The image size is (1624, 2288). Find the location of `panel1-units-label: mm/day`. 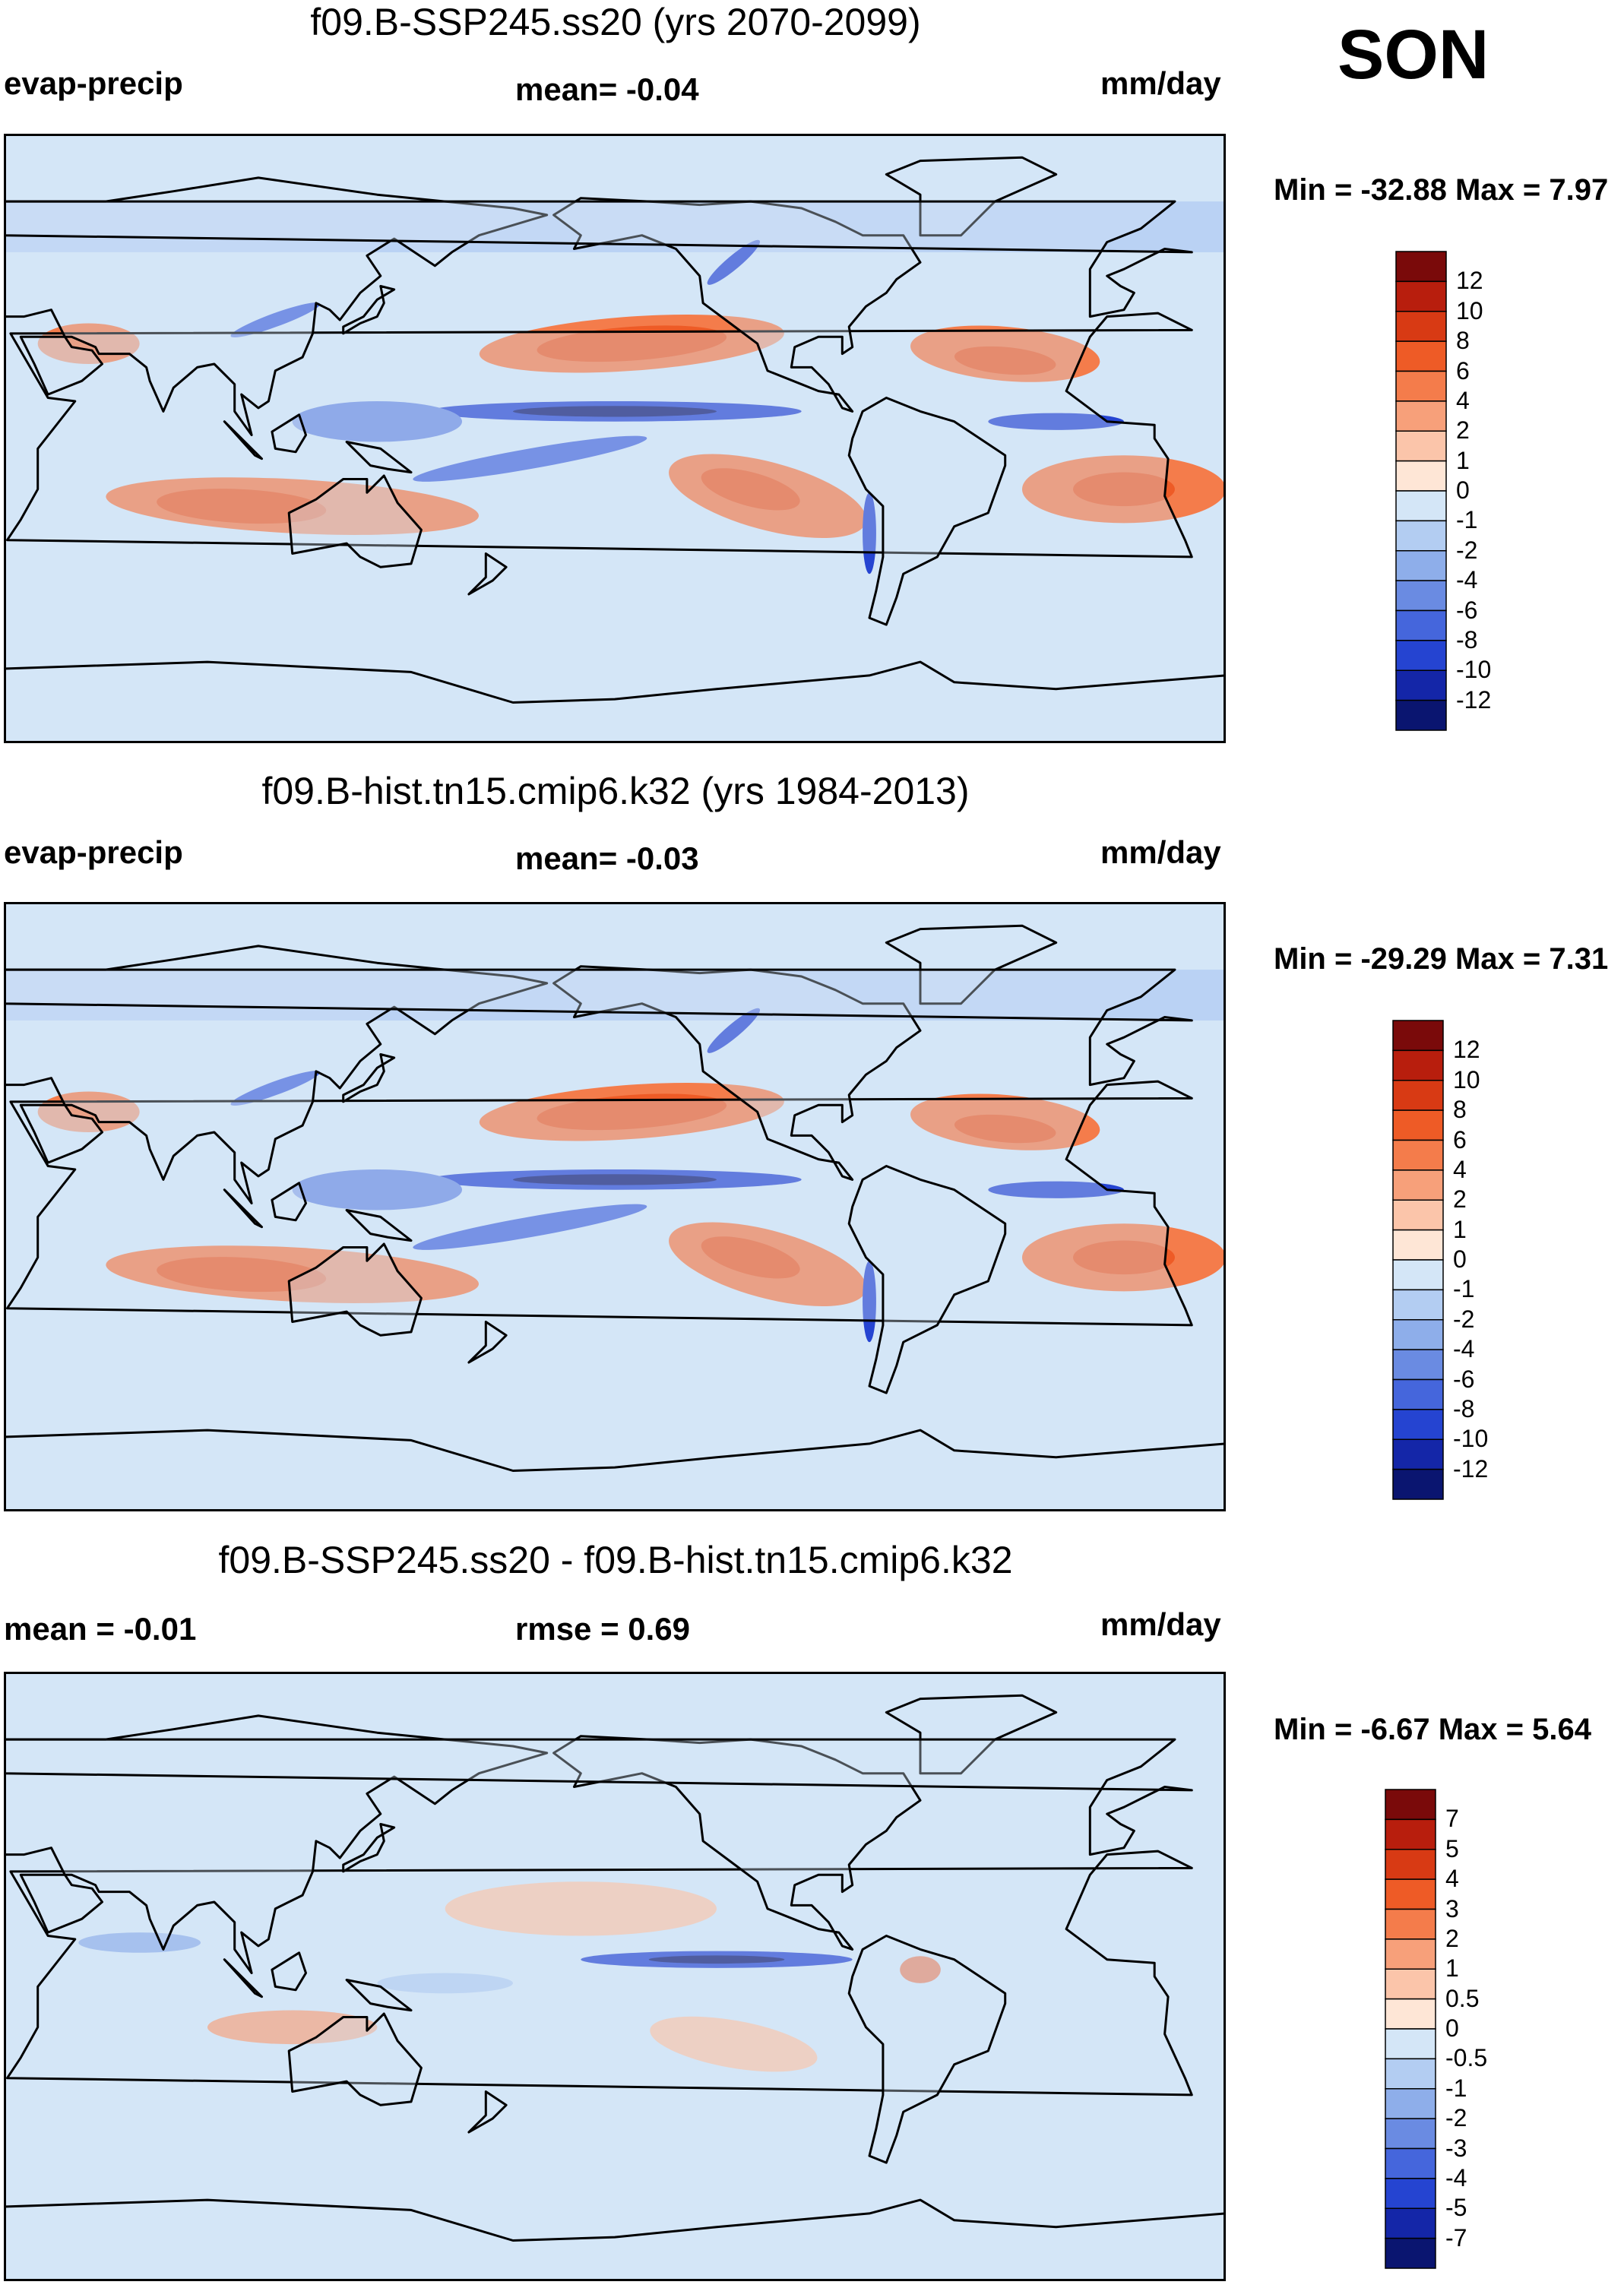

panel1-units-label: mm/day is located at coordinates (1160, 83).